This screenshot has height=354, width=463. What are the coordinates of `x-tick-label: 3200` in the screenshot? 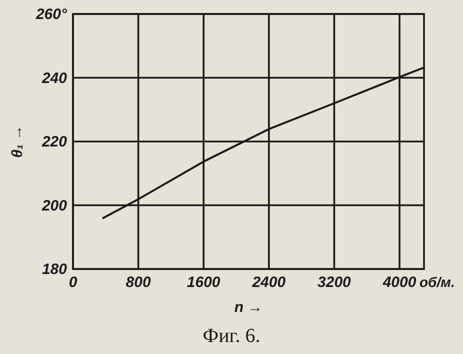 It's located at (335, 282).